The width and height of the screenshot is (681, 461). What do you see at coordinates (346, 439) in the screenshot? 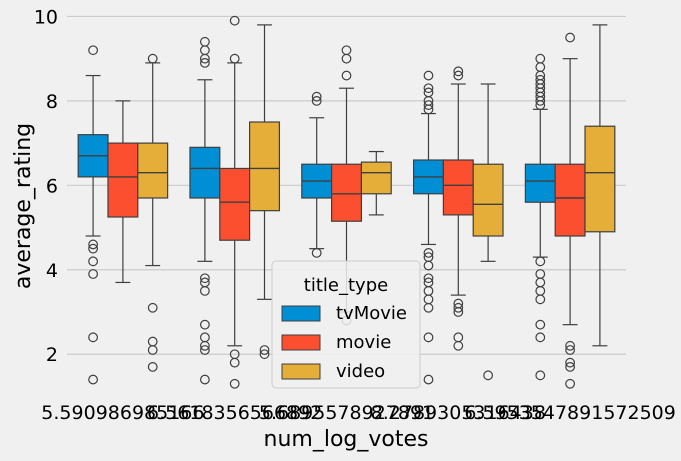
I see `x-axis-label: num_log_votes` at bounding box center [346, 439].